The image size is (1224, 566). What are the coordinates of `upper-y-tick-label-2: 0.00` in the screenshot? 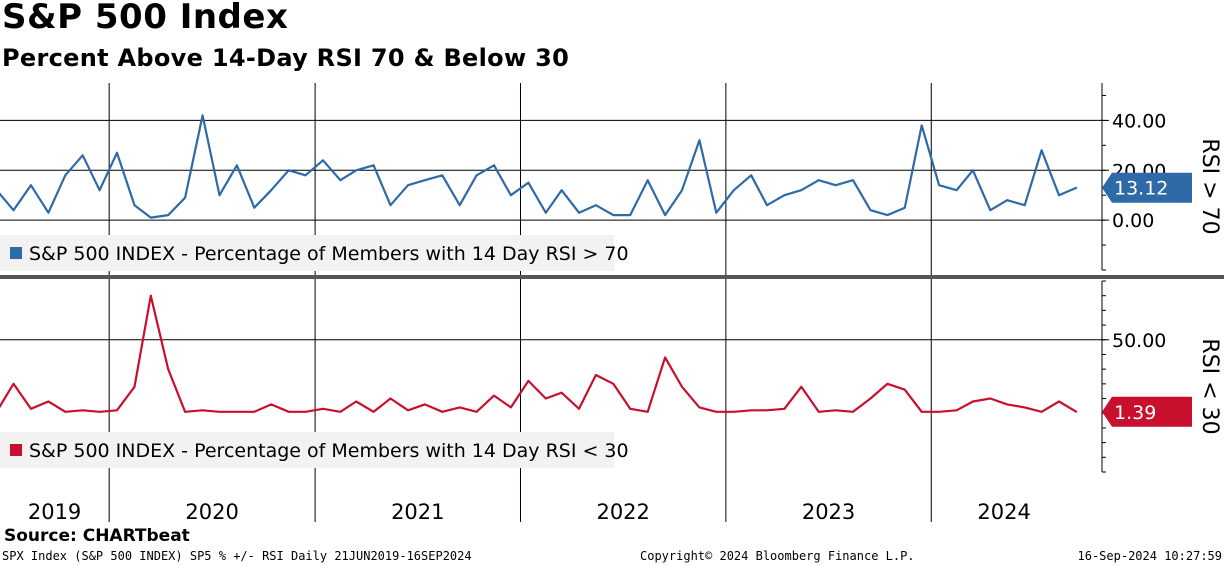 It's located at (1133, 221).